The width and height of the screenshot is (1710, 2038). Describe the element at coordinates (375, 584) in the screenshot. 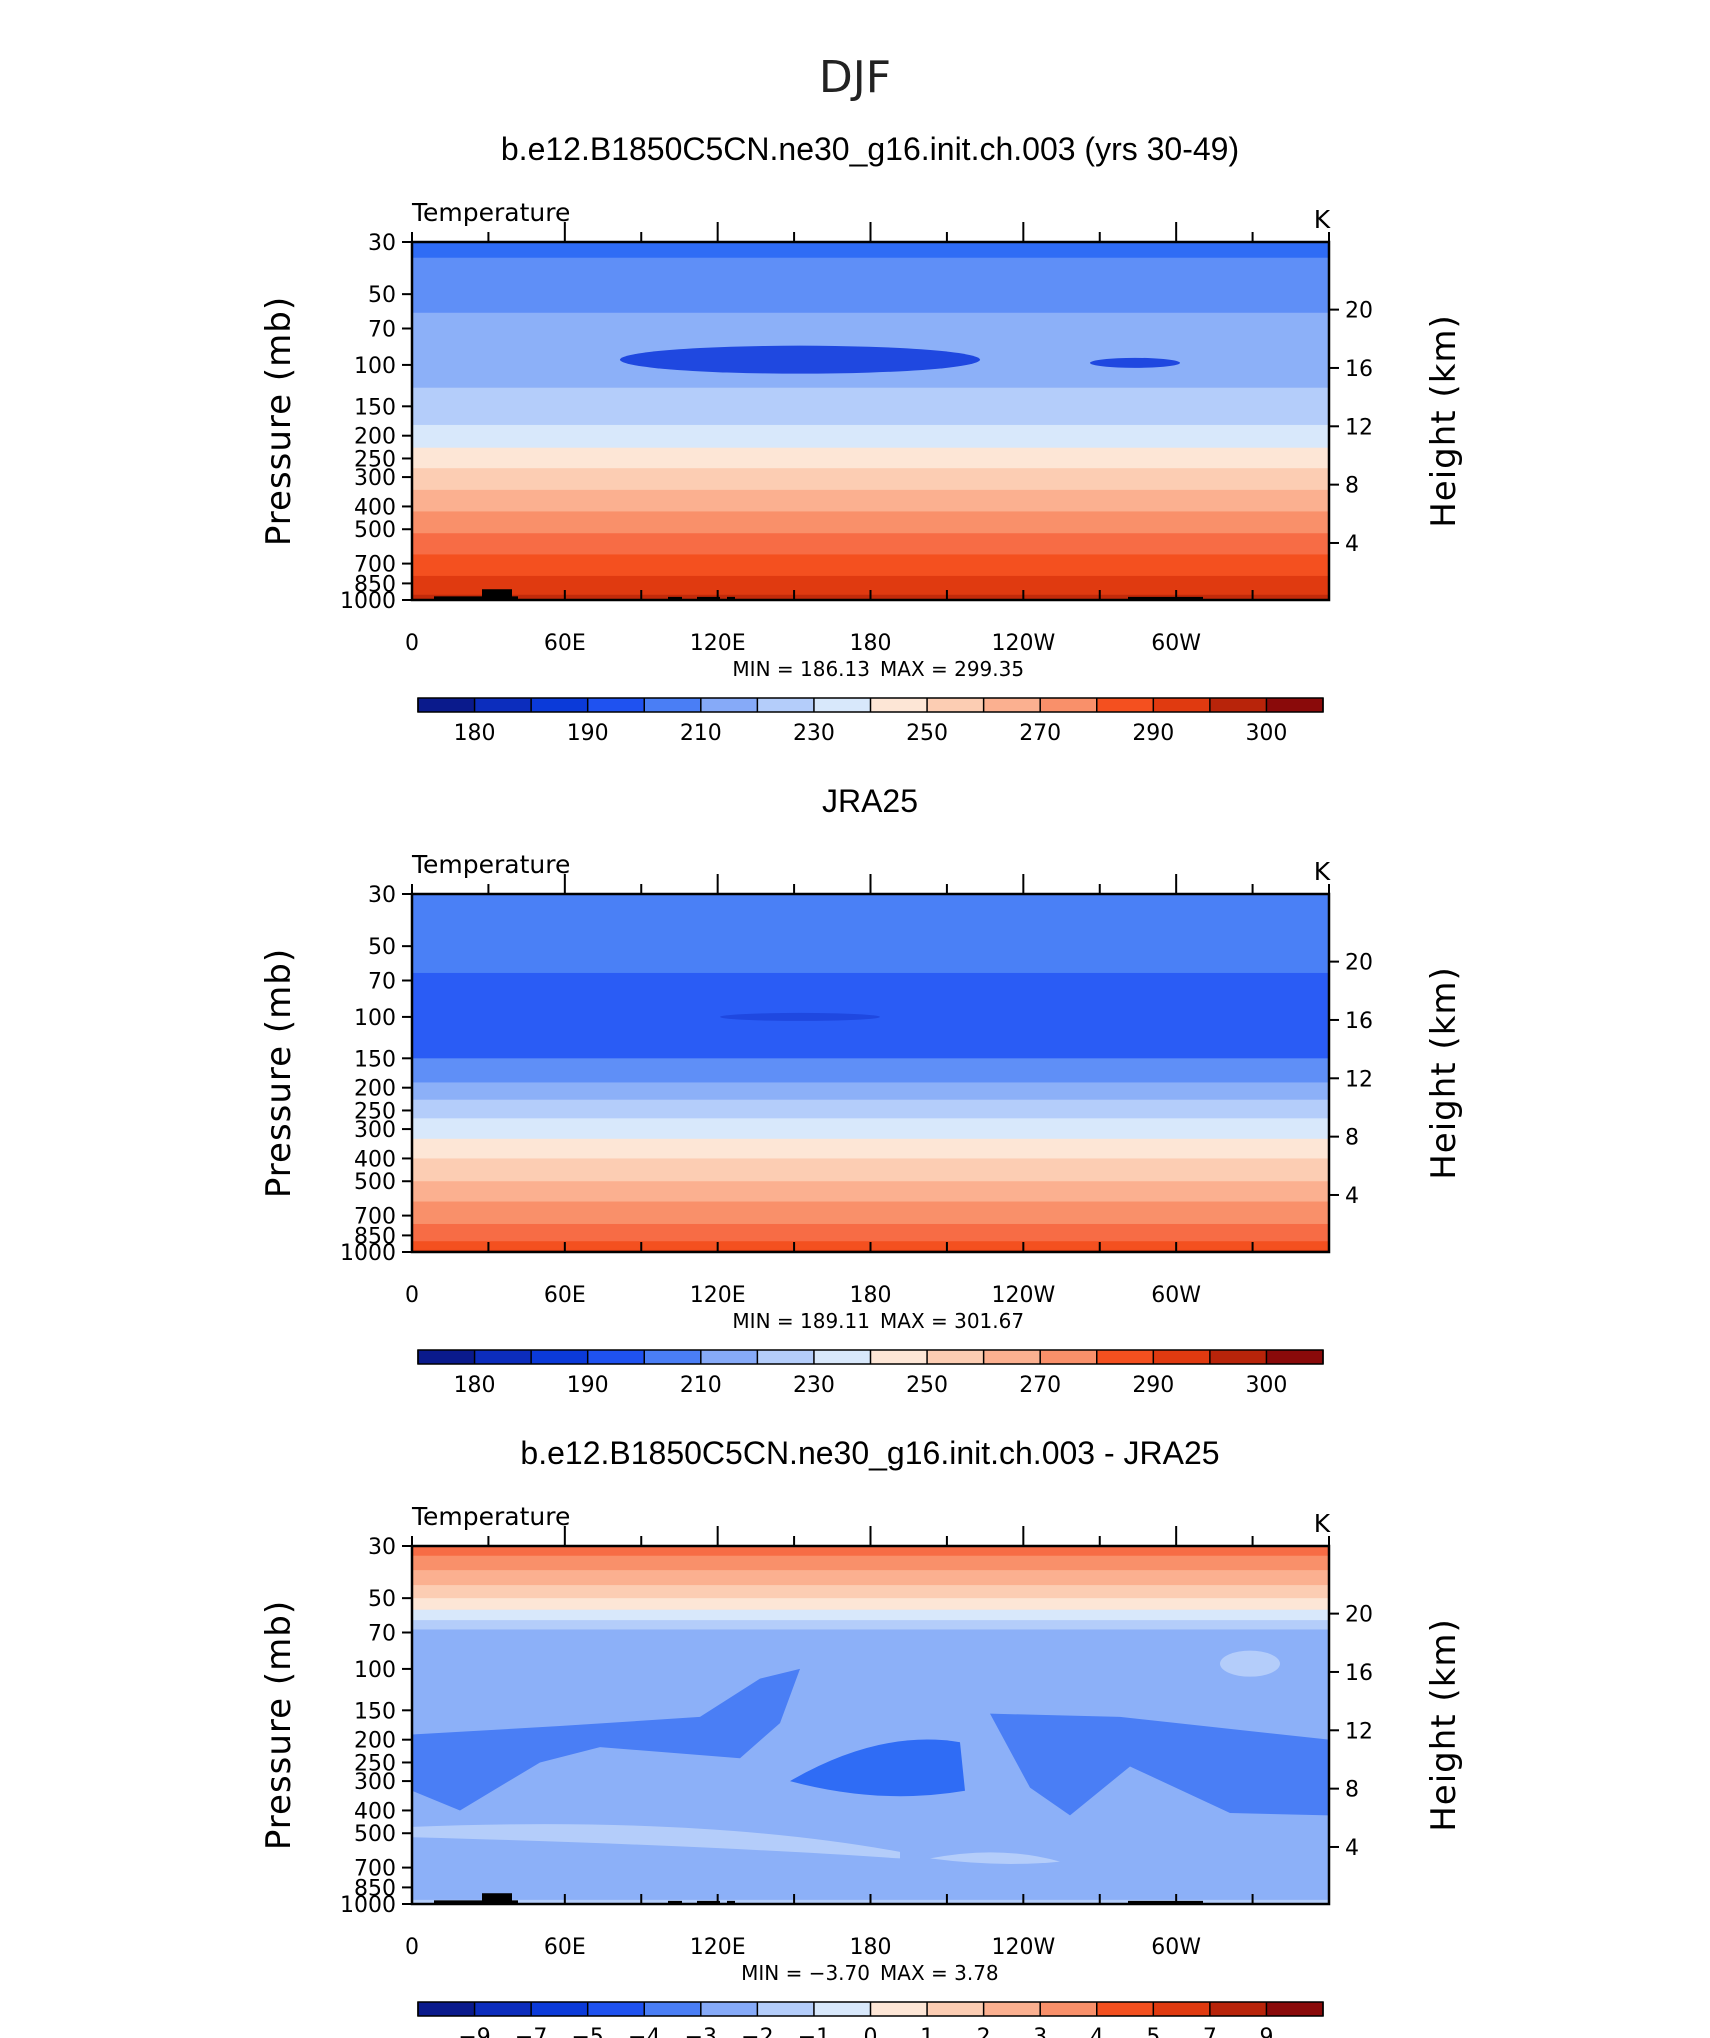

I see `y-tick-label: 850` at that location.